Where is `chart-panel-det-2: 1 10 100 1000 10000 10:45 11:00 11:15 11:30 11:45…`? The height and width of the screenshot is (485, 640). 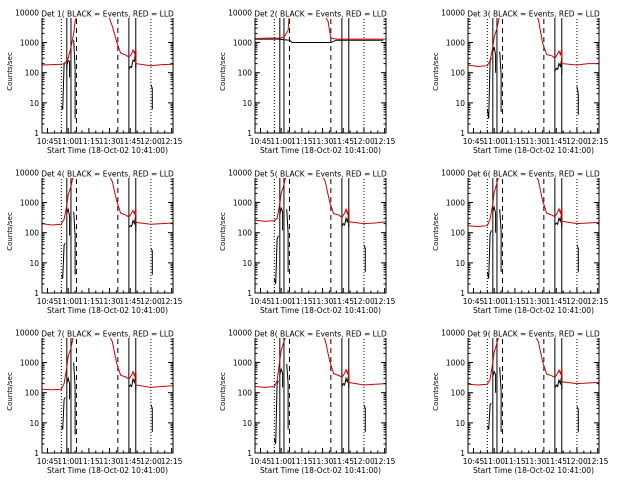
chart-panel-det-2: 1 10 100 1000 10000 10:45 11:00 11:15 11:30 11:45… is located at coordinates (307, 81).